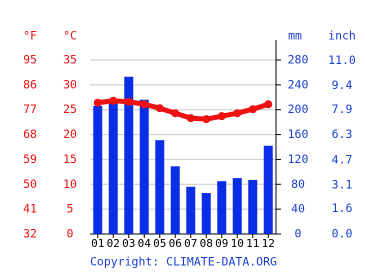  Describe the element at coordinates (342, 234) in the screenshot. I see `inch-tick-label: 0.0` at that location.